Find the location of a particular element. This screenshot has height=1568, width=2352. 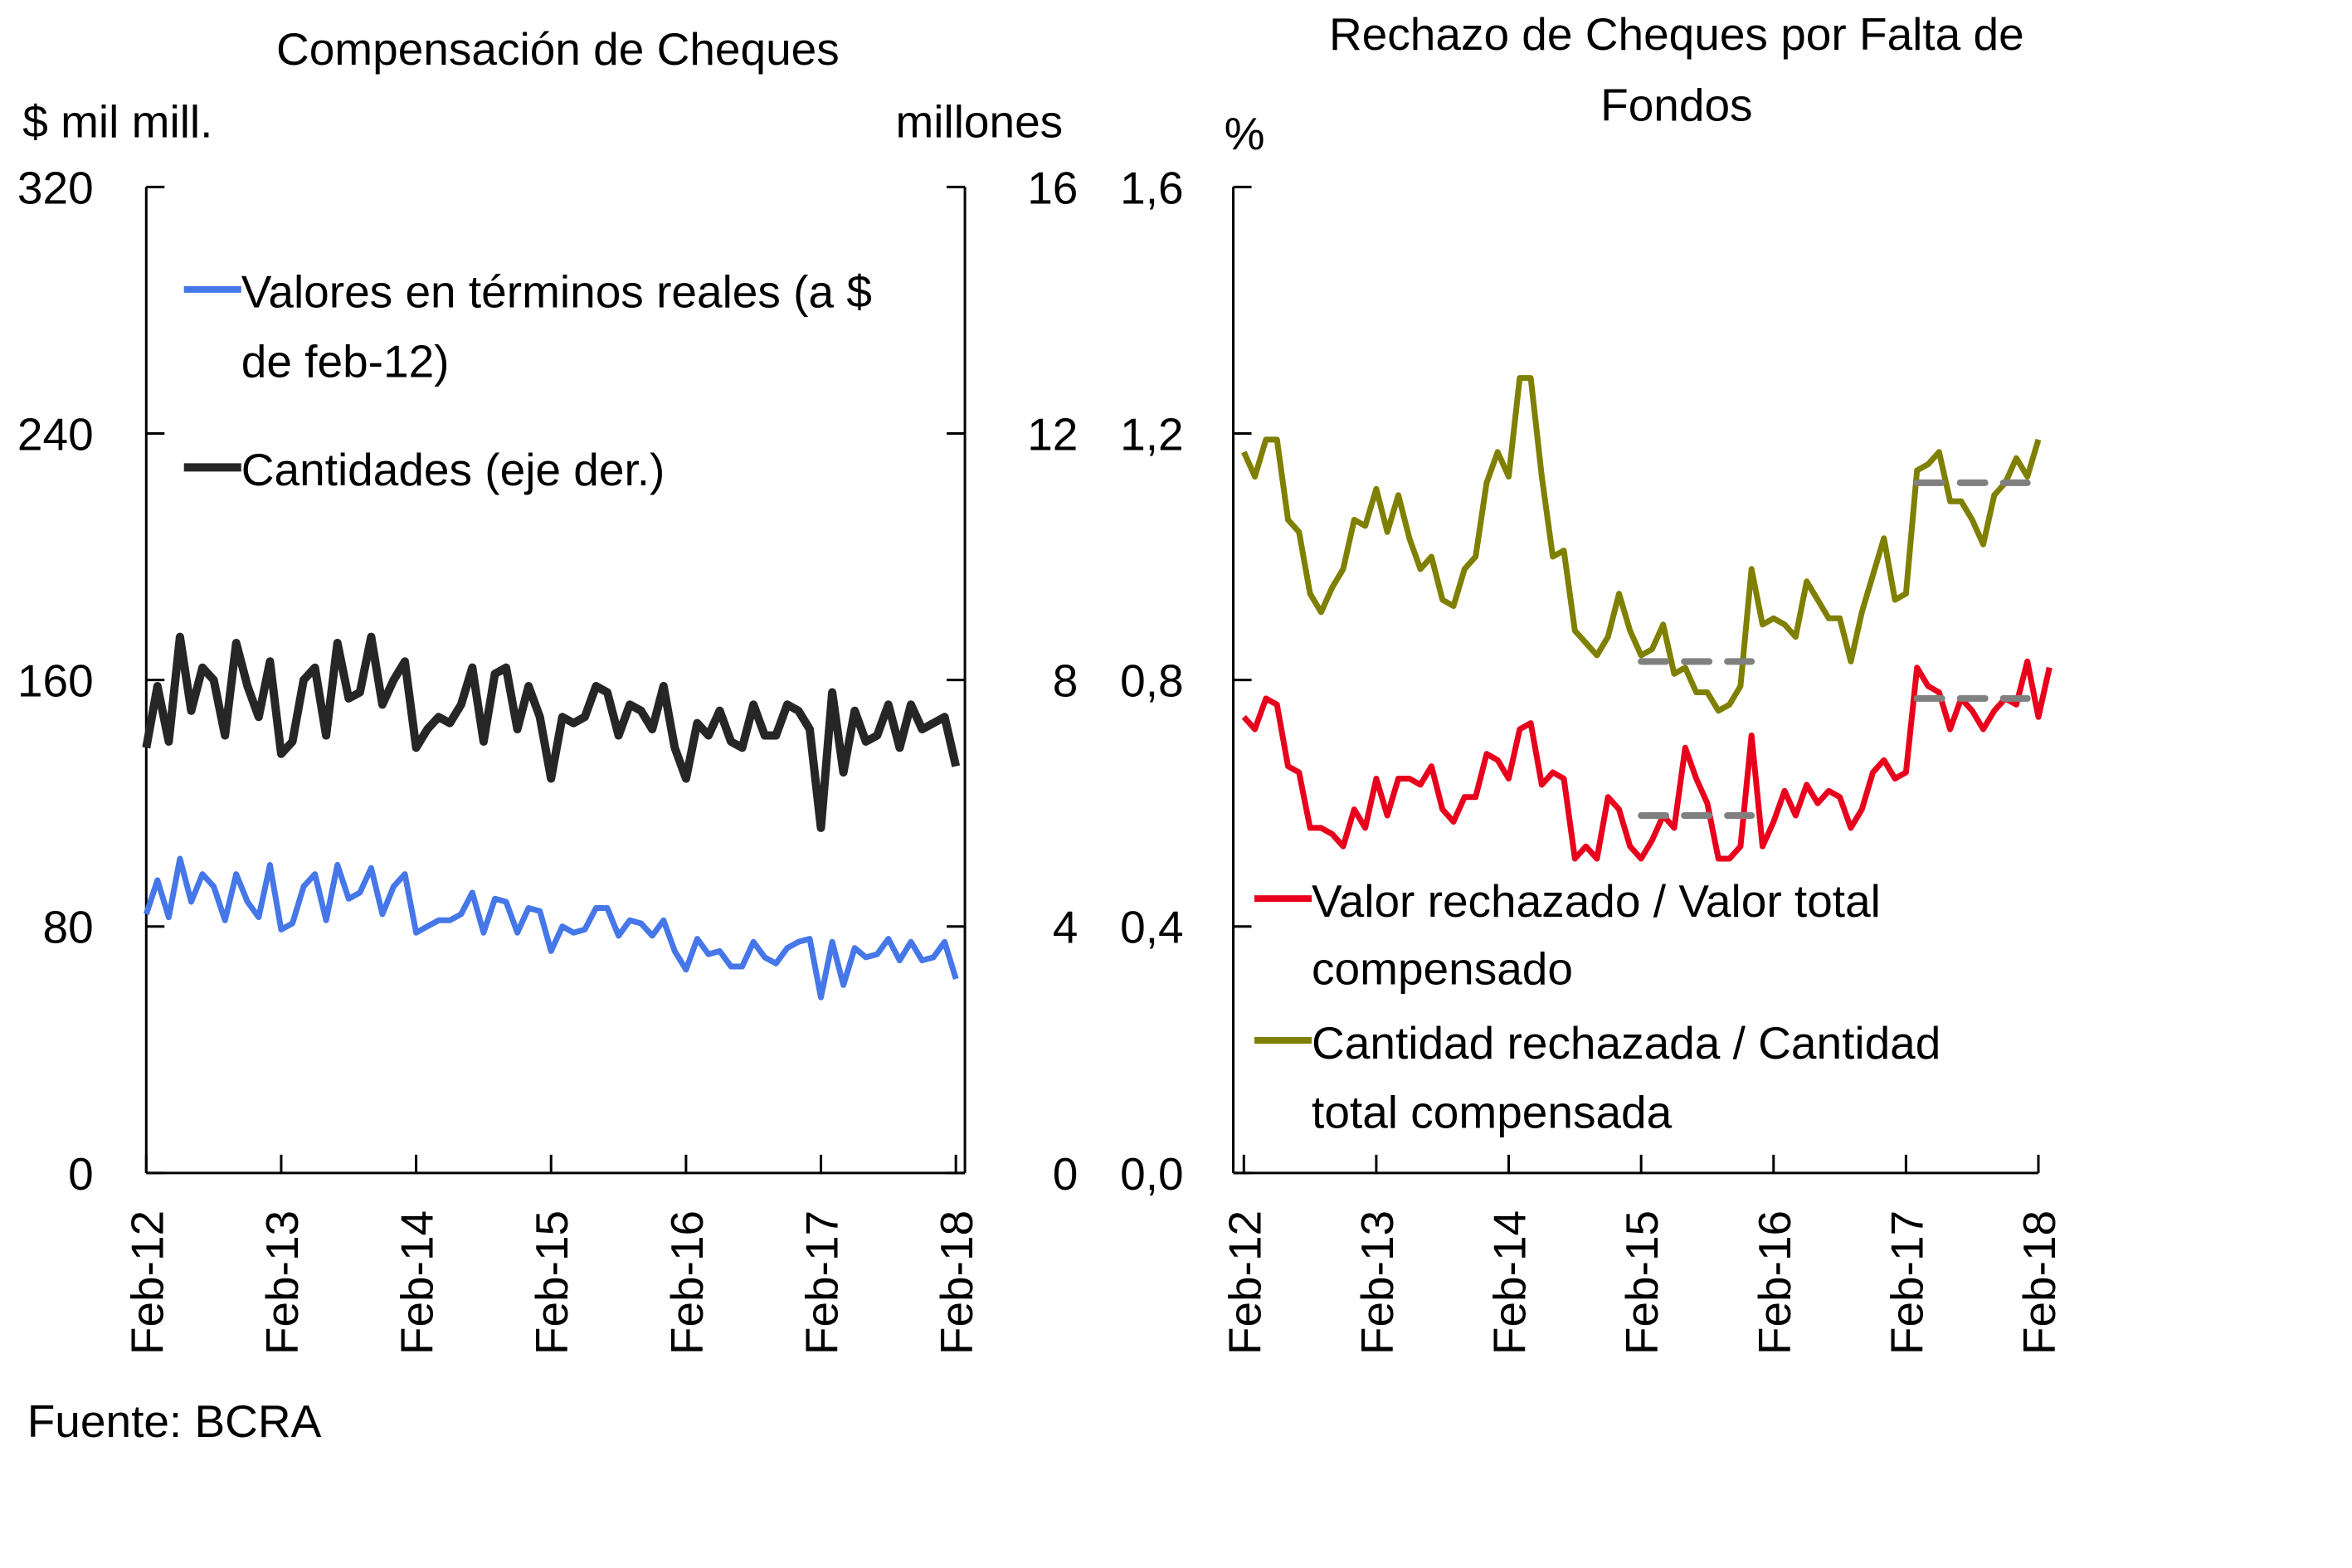

legend-label-cantidad-rechazada-line2: total compensada is located at coordinates (1492, 1111).